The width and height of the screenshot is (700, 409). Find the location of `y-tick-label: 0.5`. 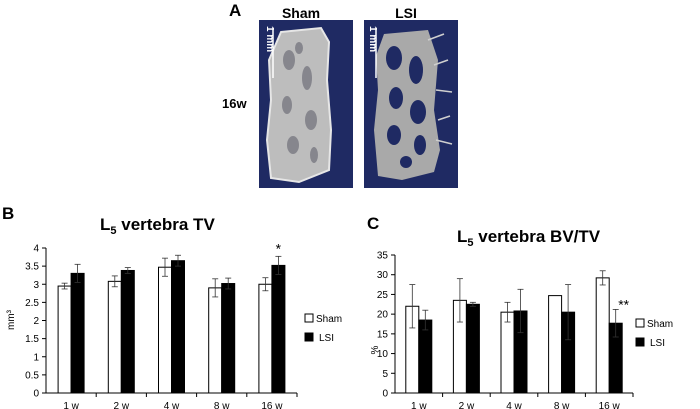

y-tick-label: 0.5 is located at coordinates (32, 375).